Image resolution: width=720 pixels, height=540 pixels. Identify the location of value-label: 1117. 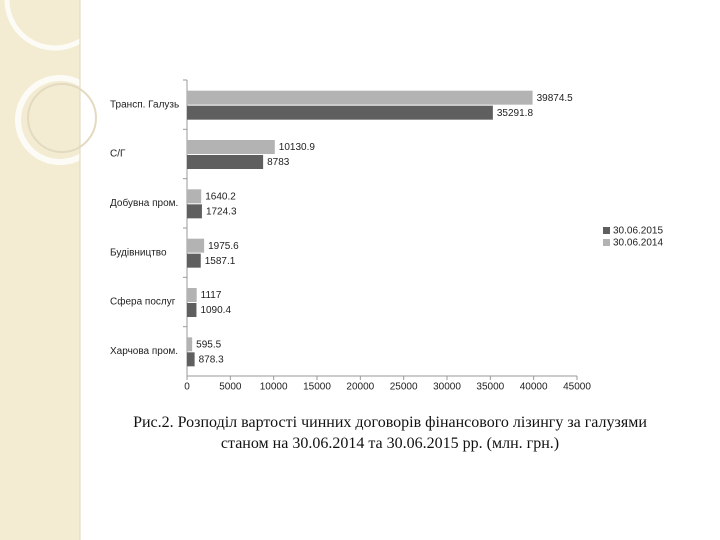
(211, 295).